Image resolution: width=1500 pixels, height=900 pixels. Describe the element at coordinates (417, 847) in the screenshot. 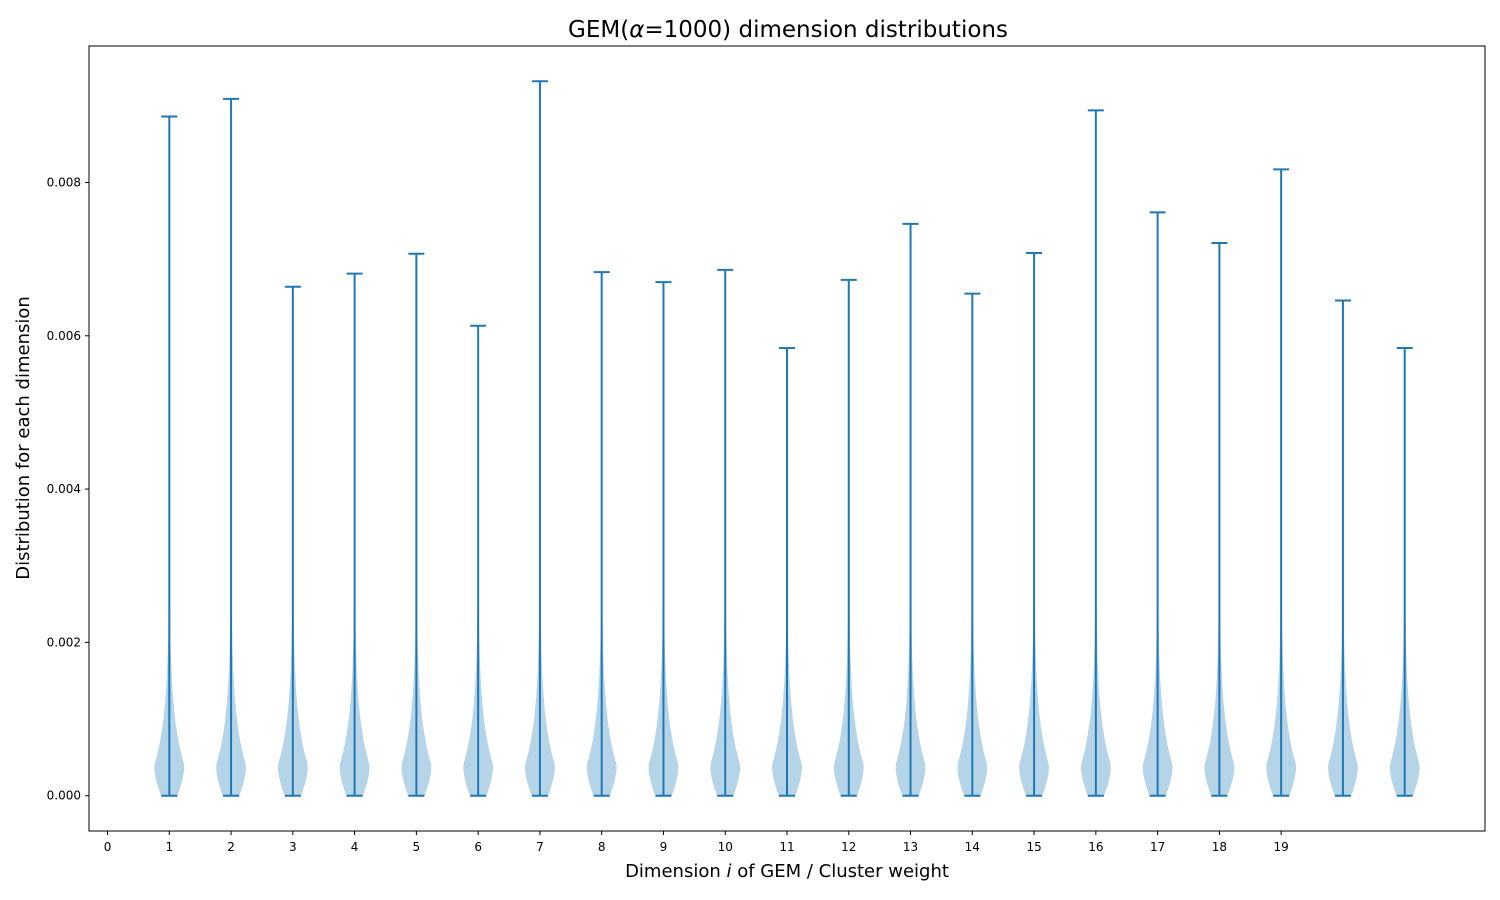

I see `x-tick-label: 5` at that location.